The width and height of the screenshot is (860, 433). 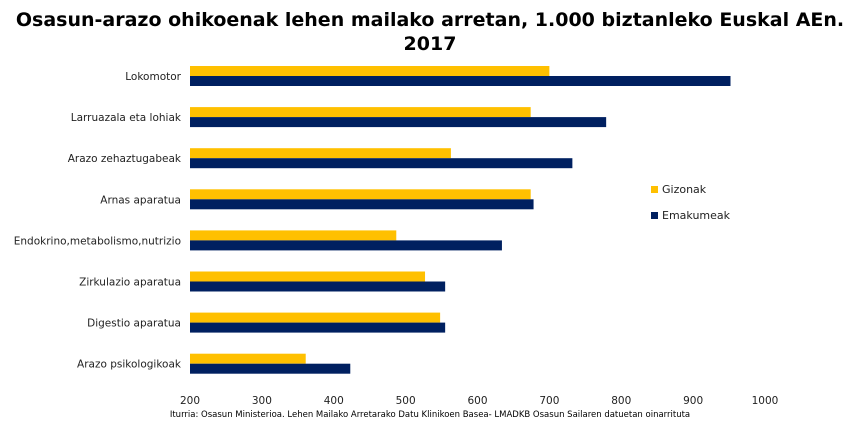 What do you see at coordinates (654, 189) in the screenshot?
I see `legend-swatch-gizonak` at bounding box center [654, 189].